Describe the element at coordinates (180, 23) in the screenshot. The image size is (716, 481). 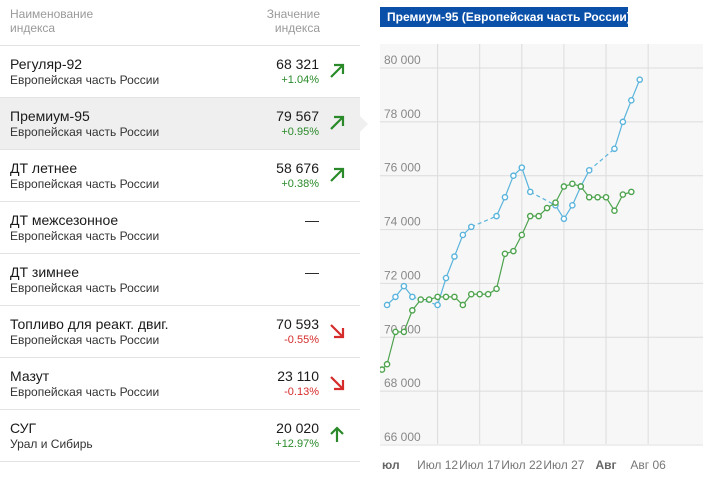
I see `table-header: Наименование индекса Значение индекса` at that location.